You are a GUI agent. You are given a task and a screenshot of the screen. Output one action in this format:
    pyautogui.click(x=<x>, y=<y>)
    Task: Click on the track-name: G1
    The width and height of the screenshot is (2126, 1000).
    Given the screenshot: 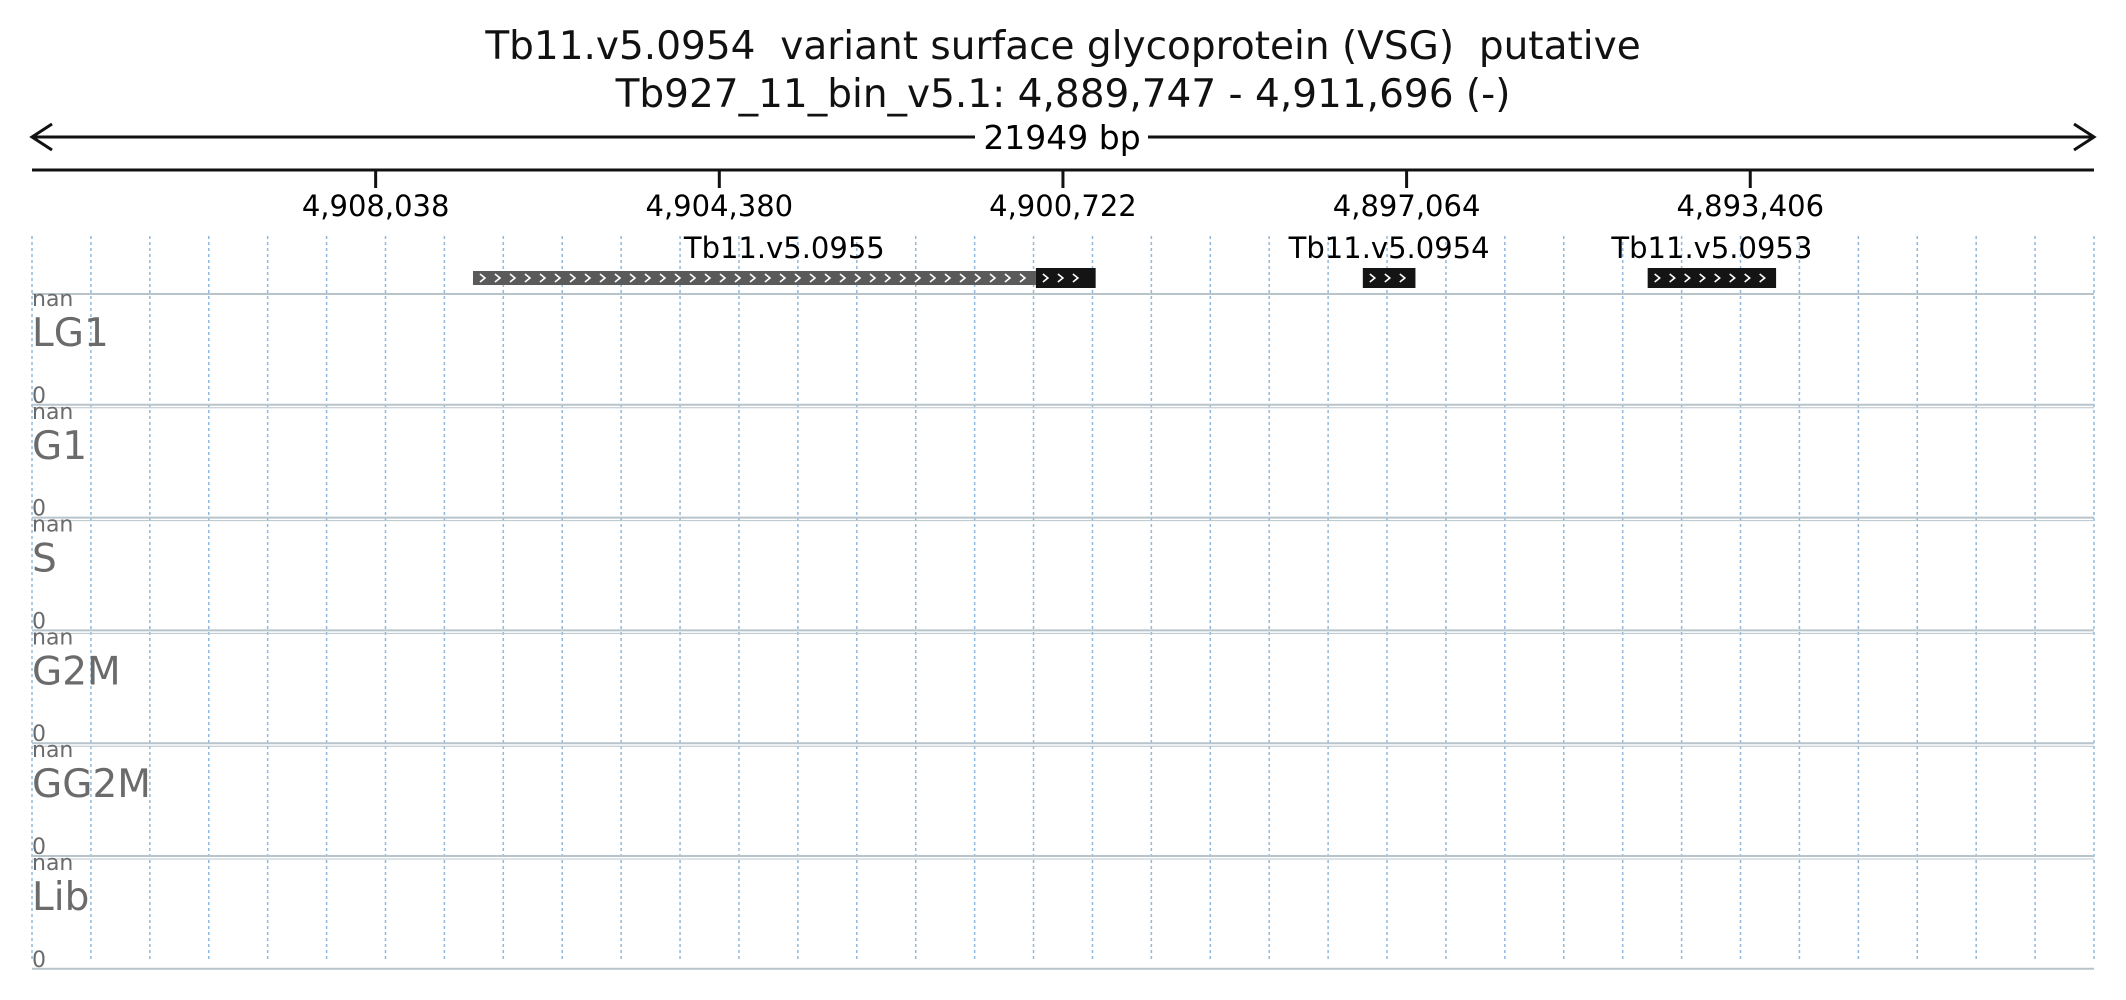 What is the action you would take?
    pyautogui.click(x=59, y=446)
    